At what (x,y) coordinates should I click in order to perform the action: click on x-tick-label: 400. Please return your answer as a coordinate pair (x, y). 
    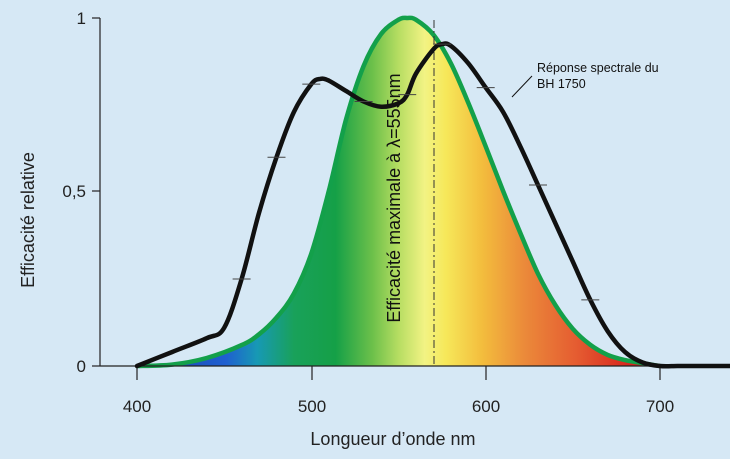
    Looking at the image, I should click on (137, 406).